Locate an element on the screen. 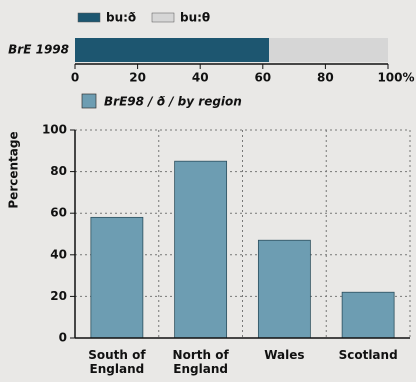 The image size is (416, 382). x-tick-label: North of England is located at coordinates (200, 362).